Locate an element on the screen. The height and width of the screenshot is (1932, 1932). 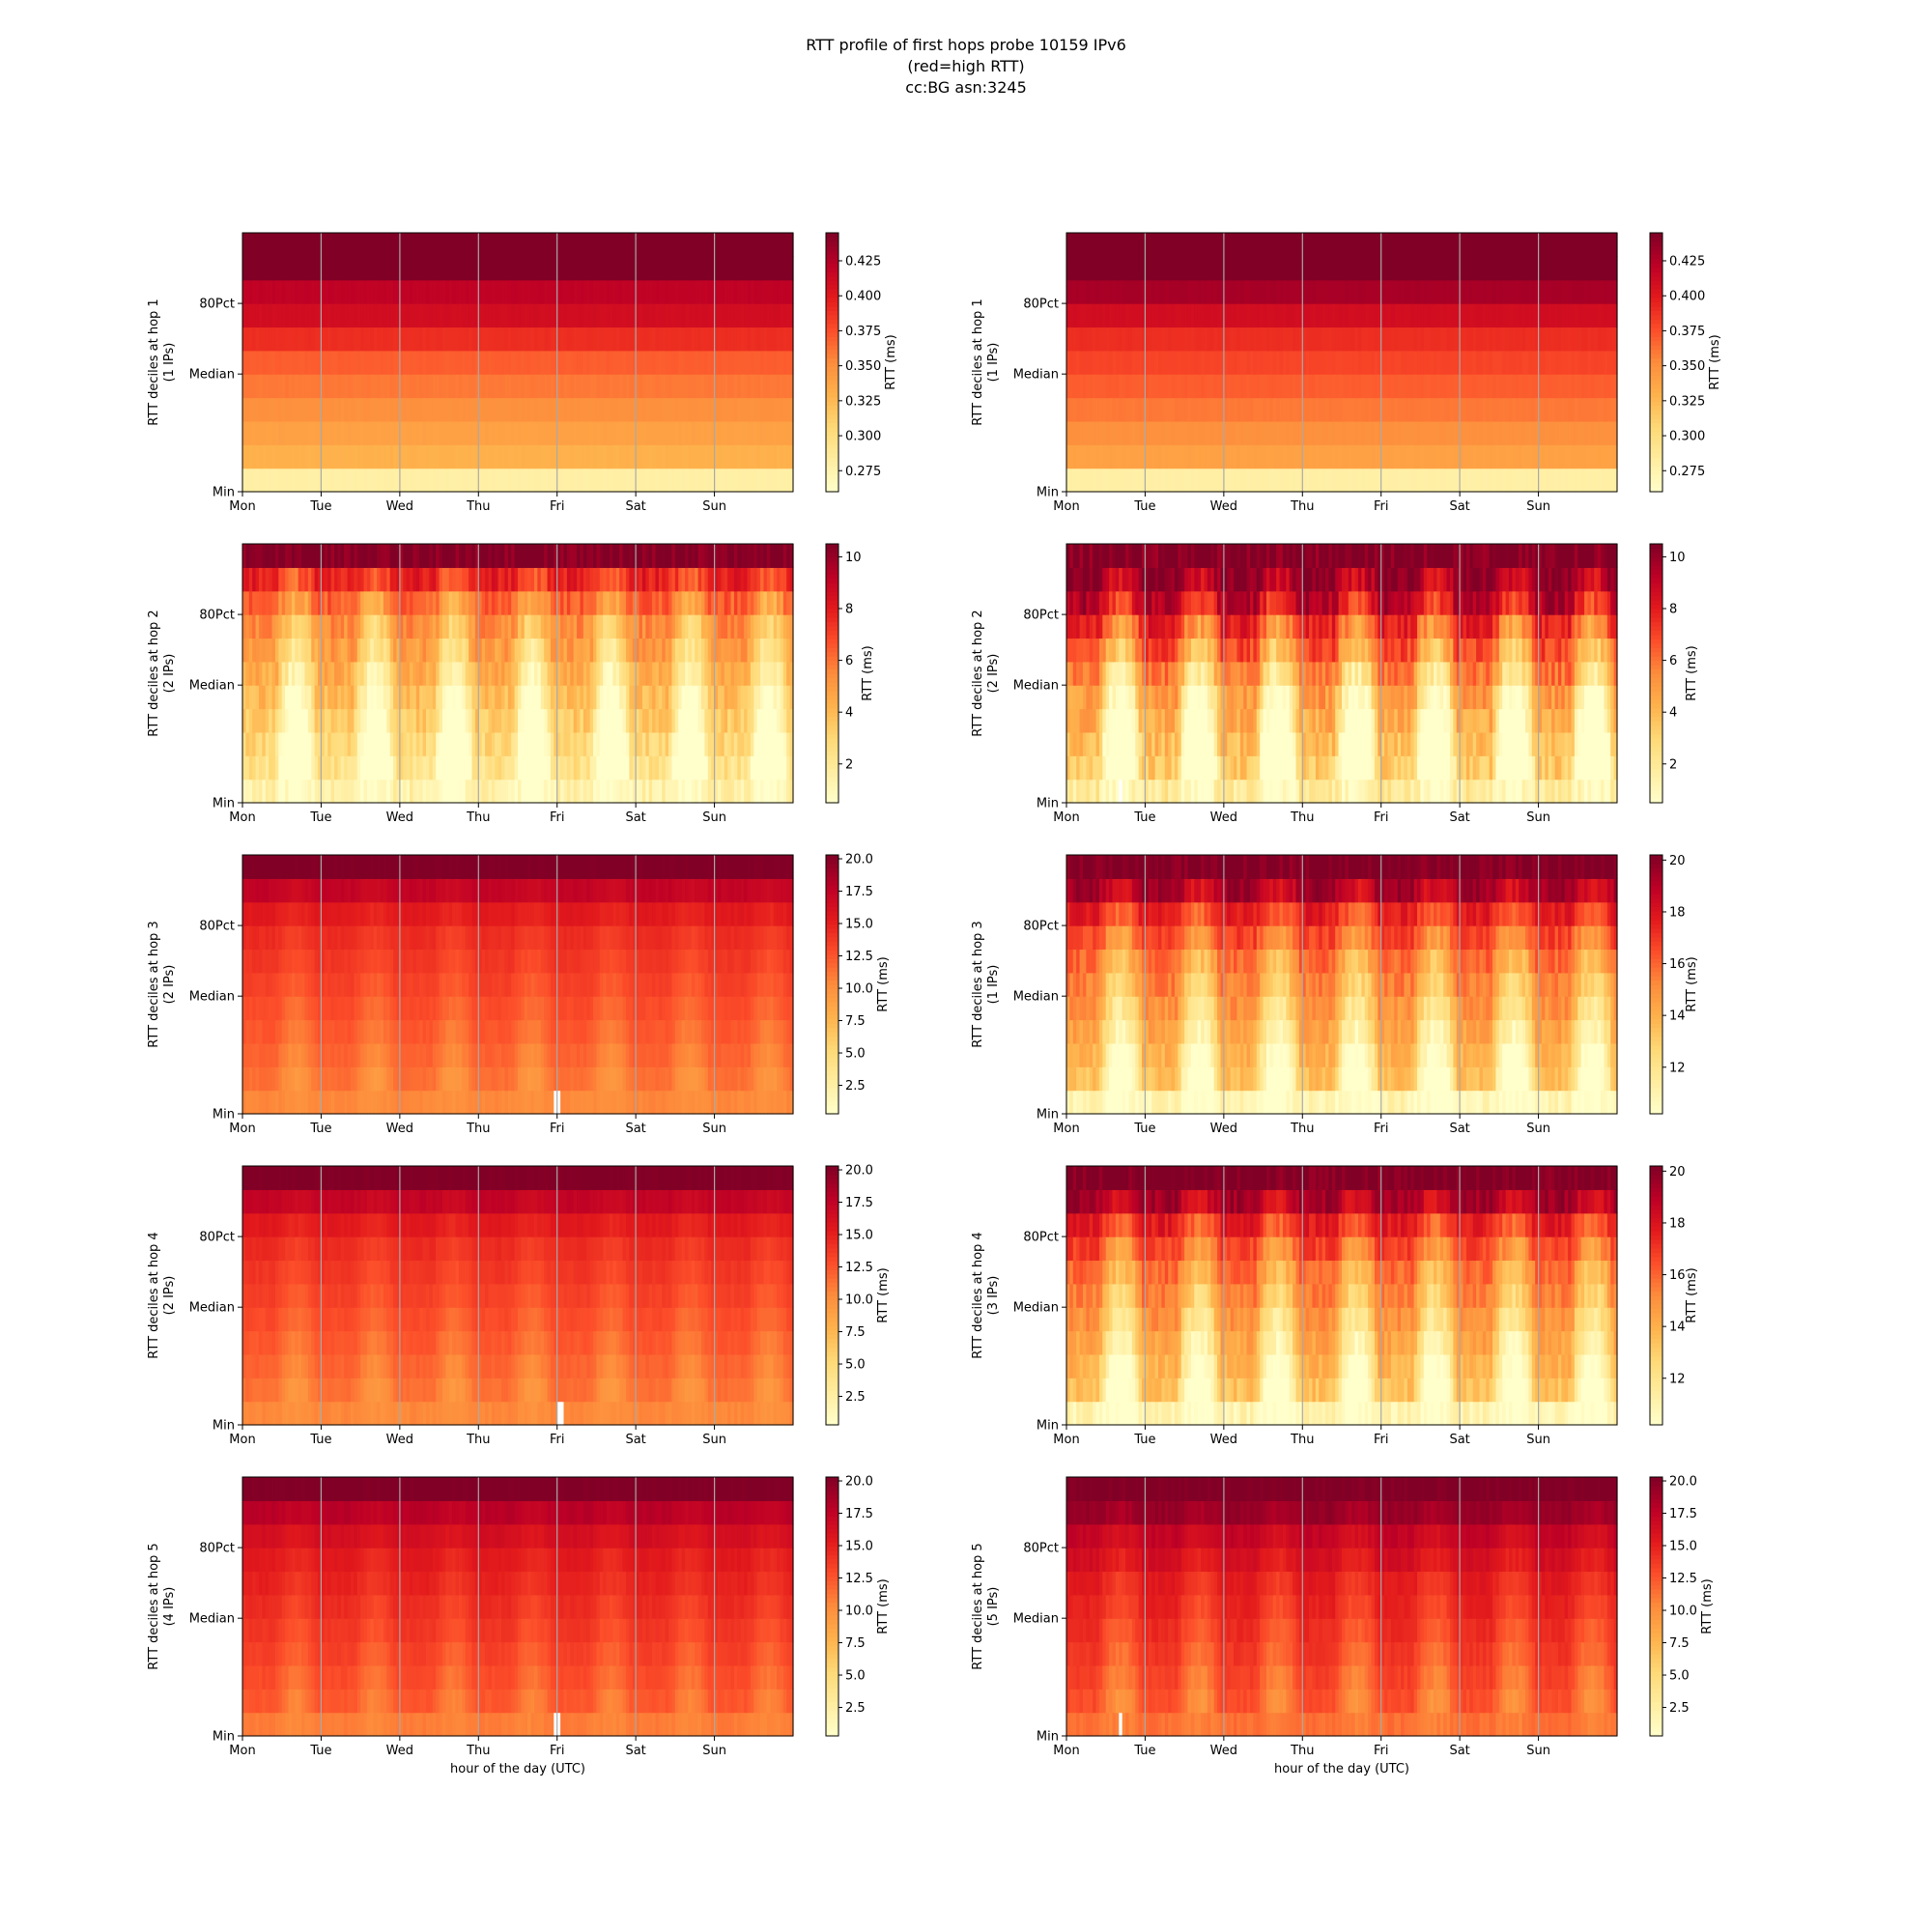
colorbar-tick-label: 0.425 is located at coordinates (1687, 261).